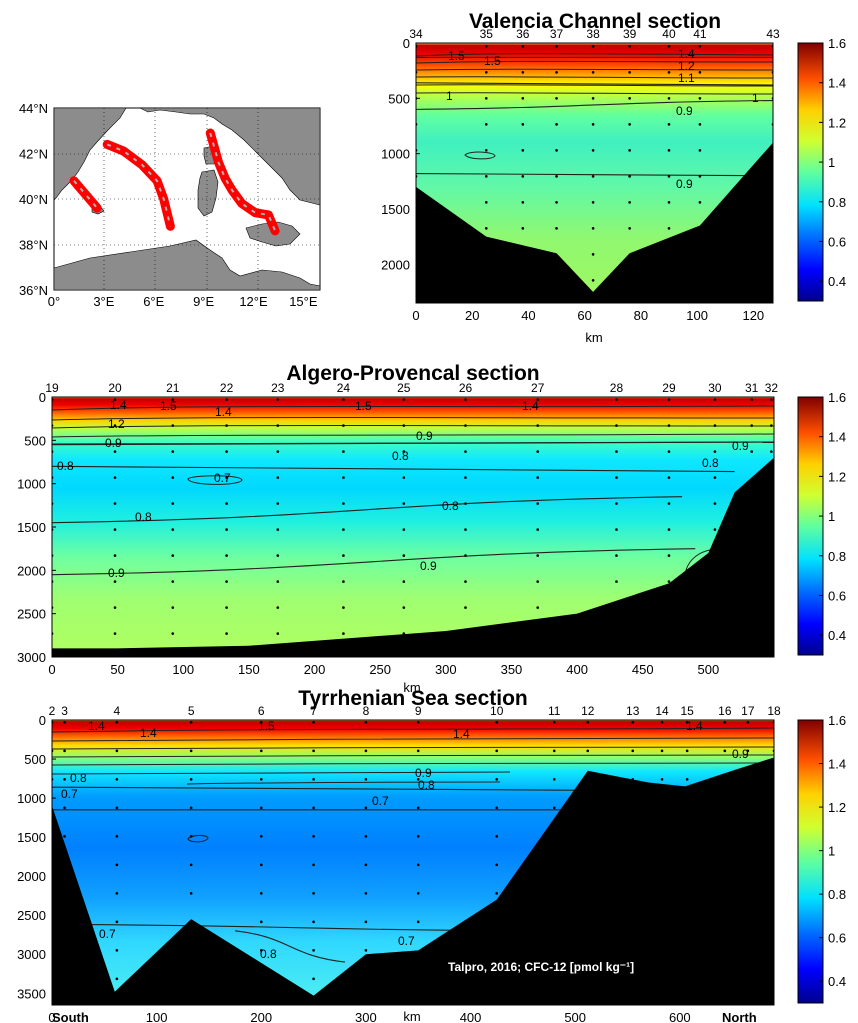 Image resolution: width=858 pixels, height=1023 pixels. What do you see at coordinates (557, 34) in the screenshot?
I see `station-label: 37` at bounding box center [557, 34].